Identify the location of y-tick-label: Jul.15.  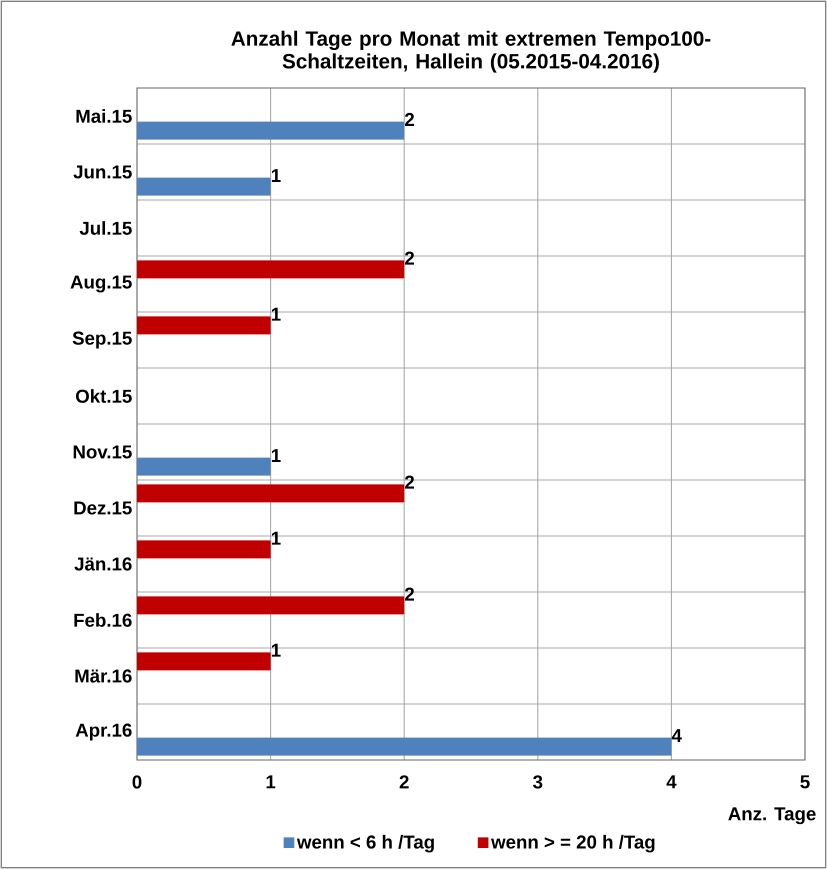
(106, 228).